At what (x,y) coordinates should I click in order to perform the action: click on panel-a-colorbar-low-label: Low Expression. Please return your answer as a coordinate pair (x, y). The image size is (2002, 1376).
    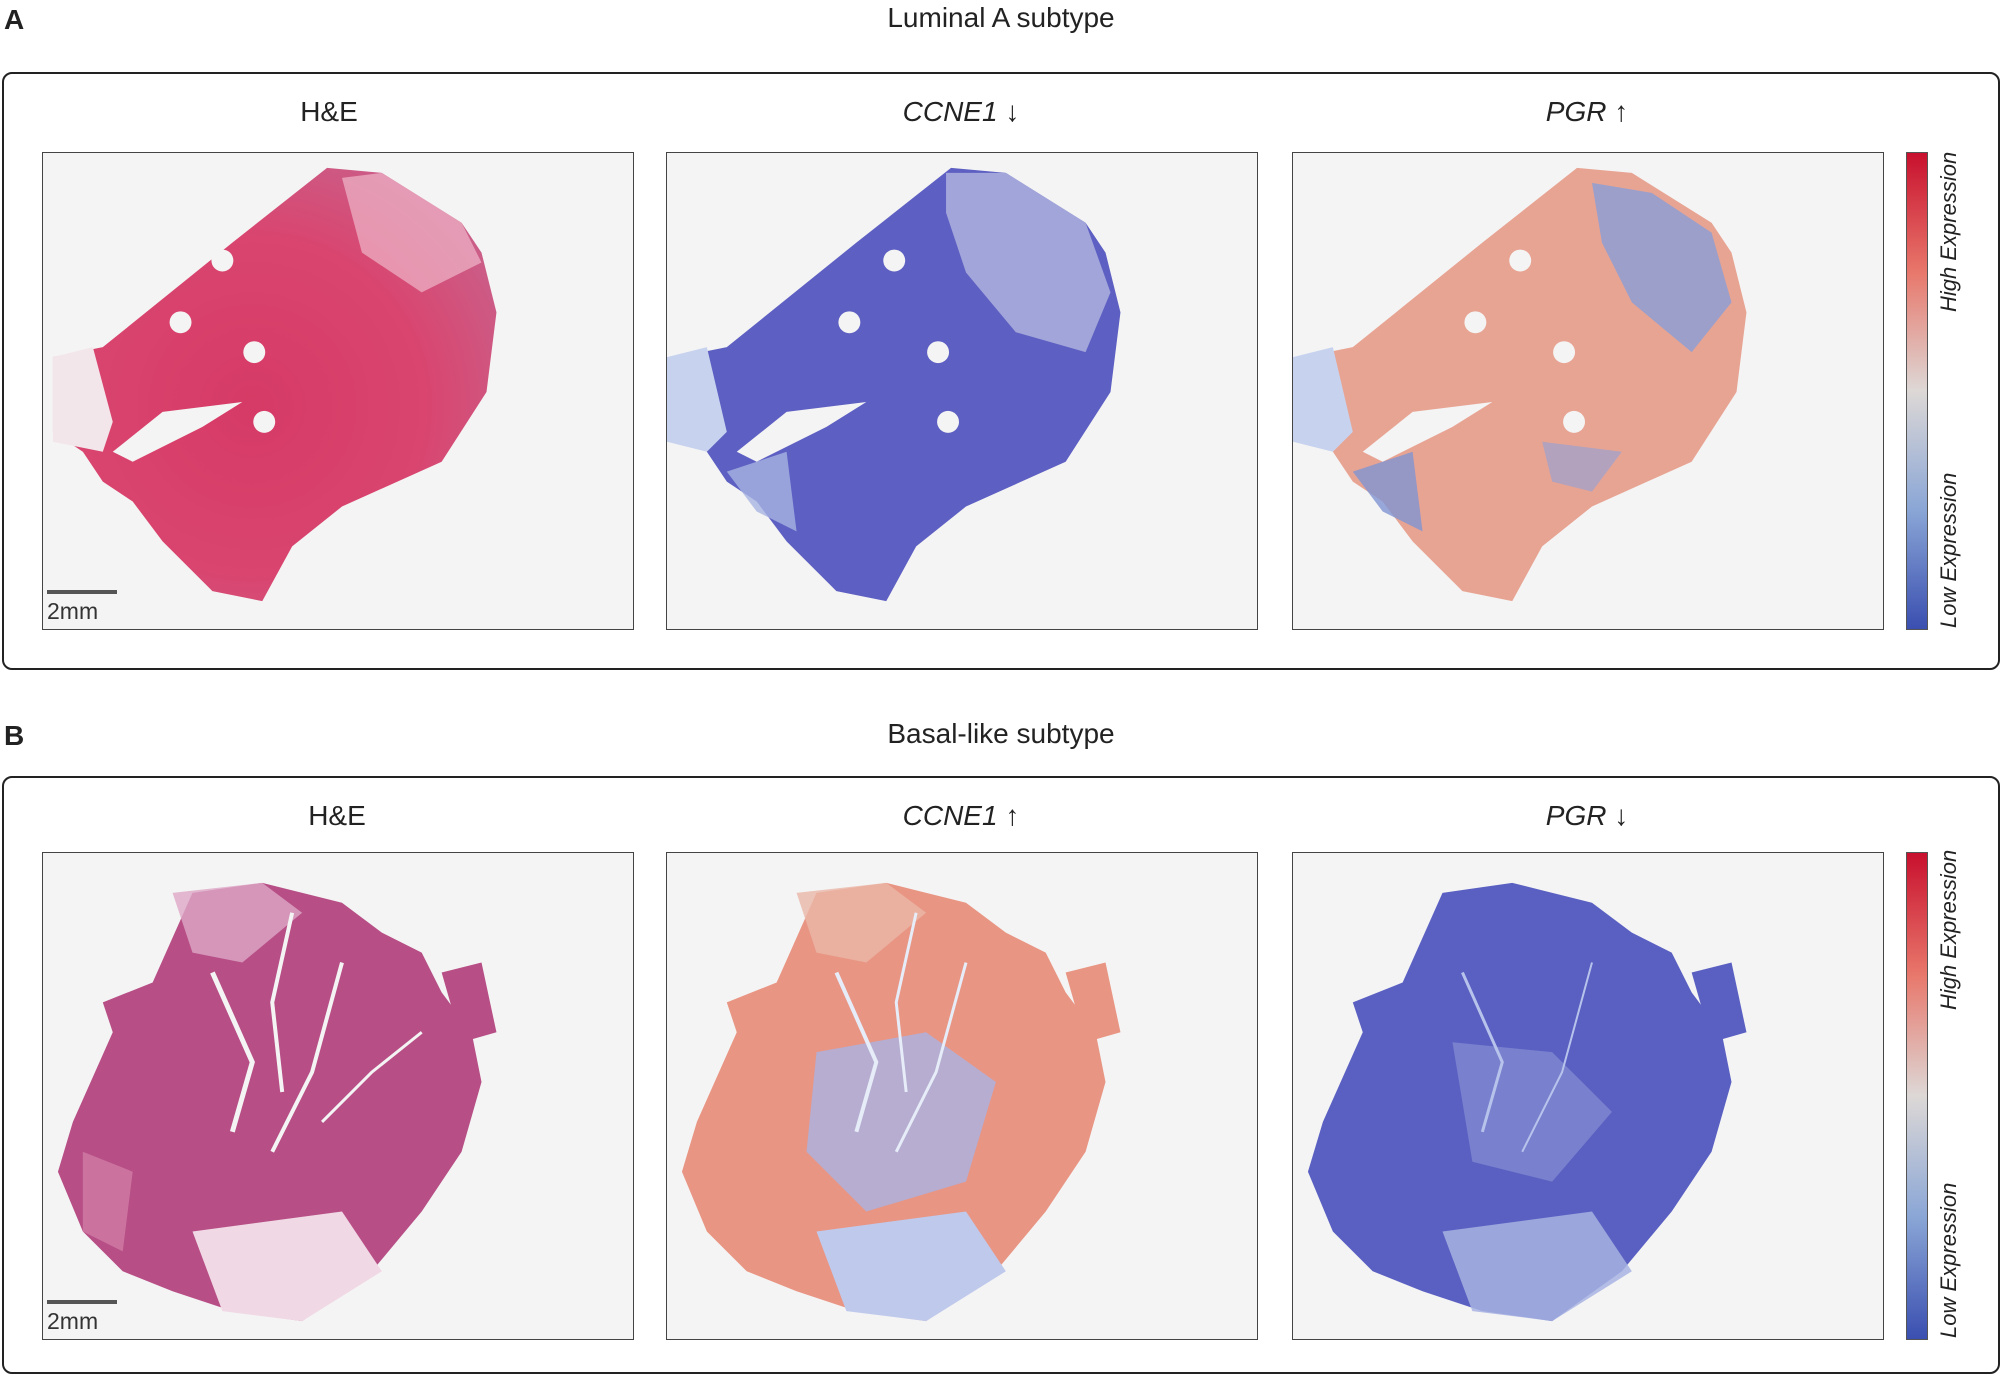
    Looking at the image, I should click on (1948, 550).